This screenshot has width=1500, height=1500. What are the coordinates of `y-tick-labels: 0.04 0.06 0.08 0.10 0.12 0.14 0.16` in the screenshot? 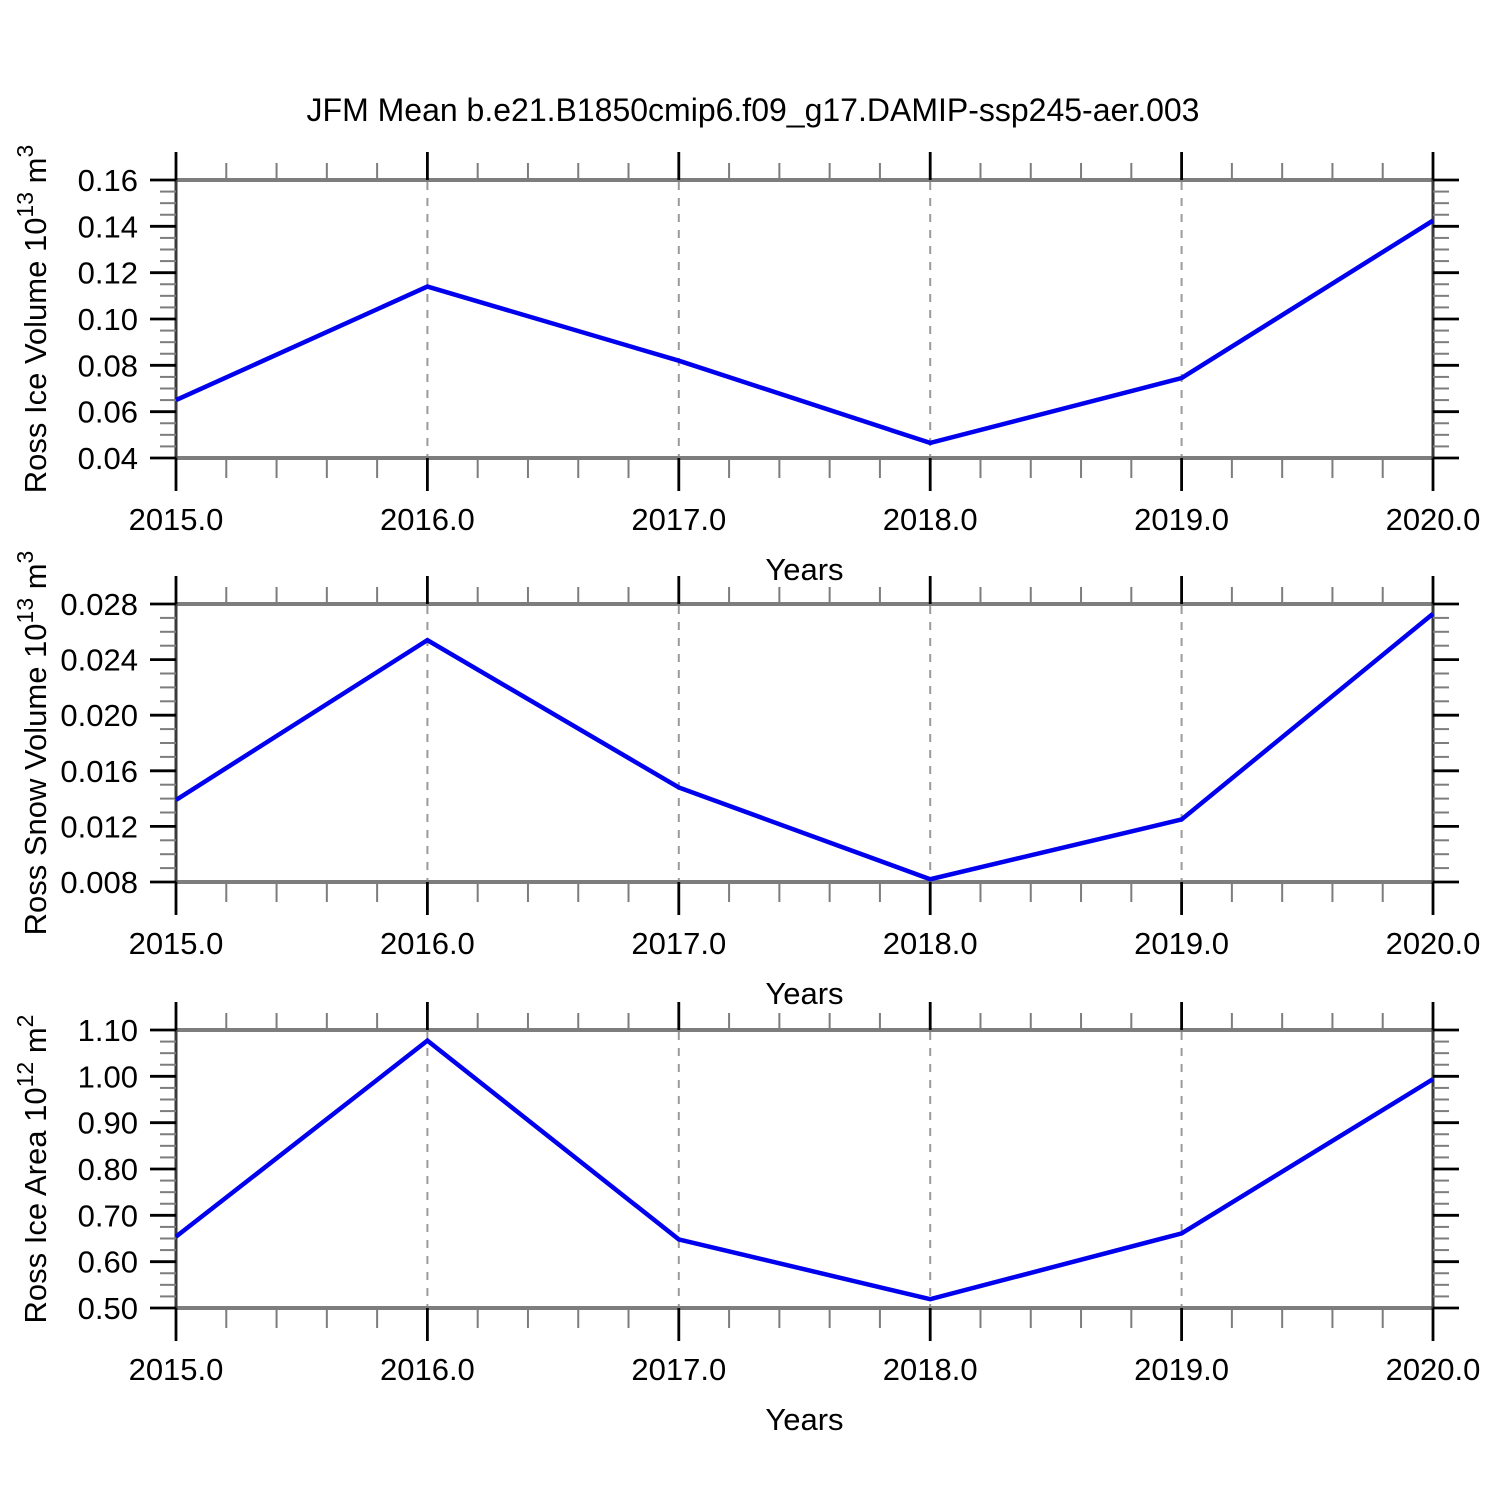 It's located at (108, 319).